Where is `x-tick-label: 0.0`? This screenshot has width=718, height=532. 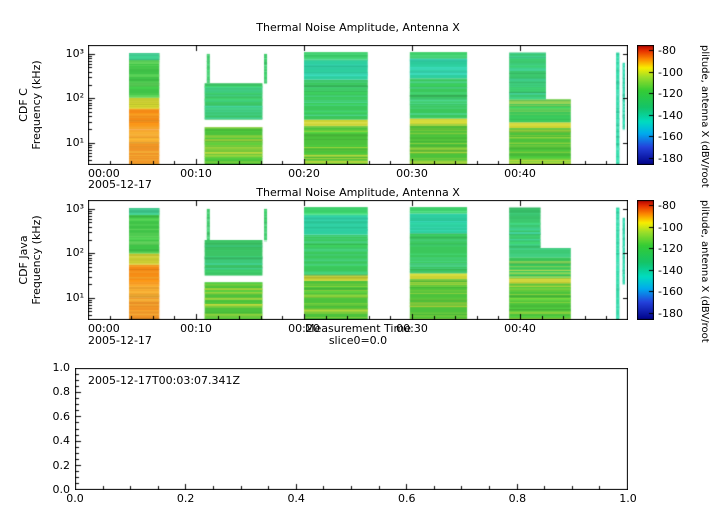 x-tick-label: 0.0 is located at coordinates (75, 498).